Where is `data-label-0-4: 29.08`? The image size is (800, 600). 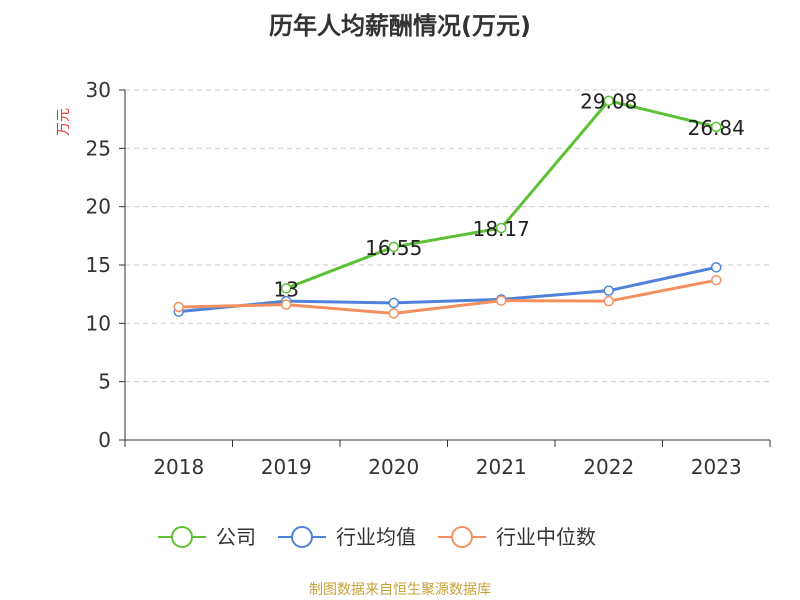 data-label-0-4: 29.08 is located at coordinates (608, 102).